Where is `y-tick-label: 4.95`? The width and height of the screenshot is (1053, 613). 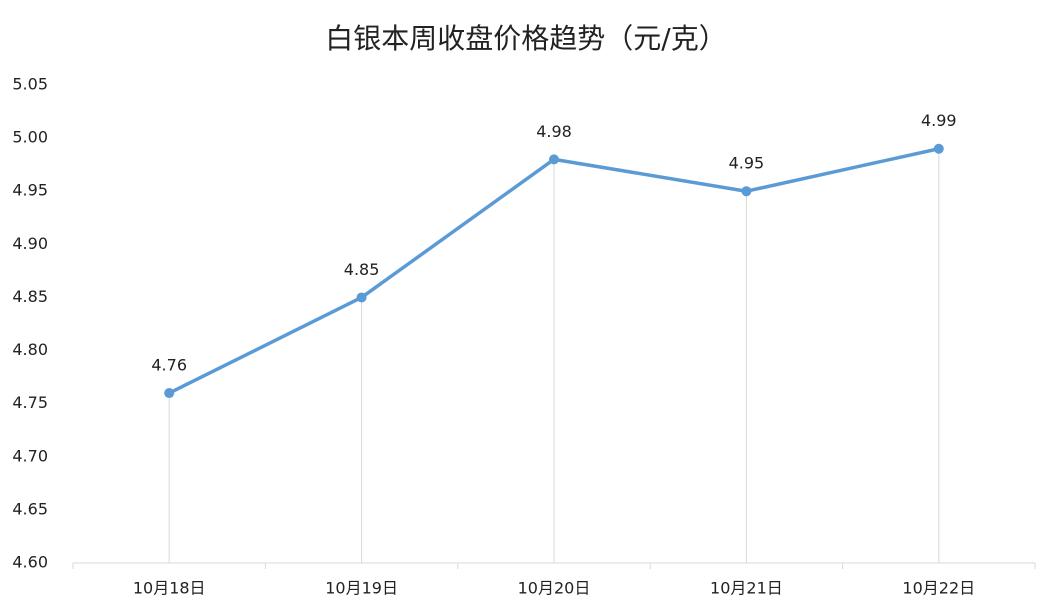
y-tick-label: 4.95 is located at coordinates (30, 190).